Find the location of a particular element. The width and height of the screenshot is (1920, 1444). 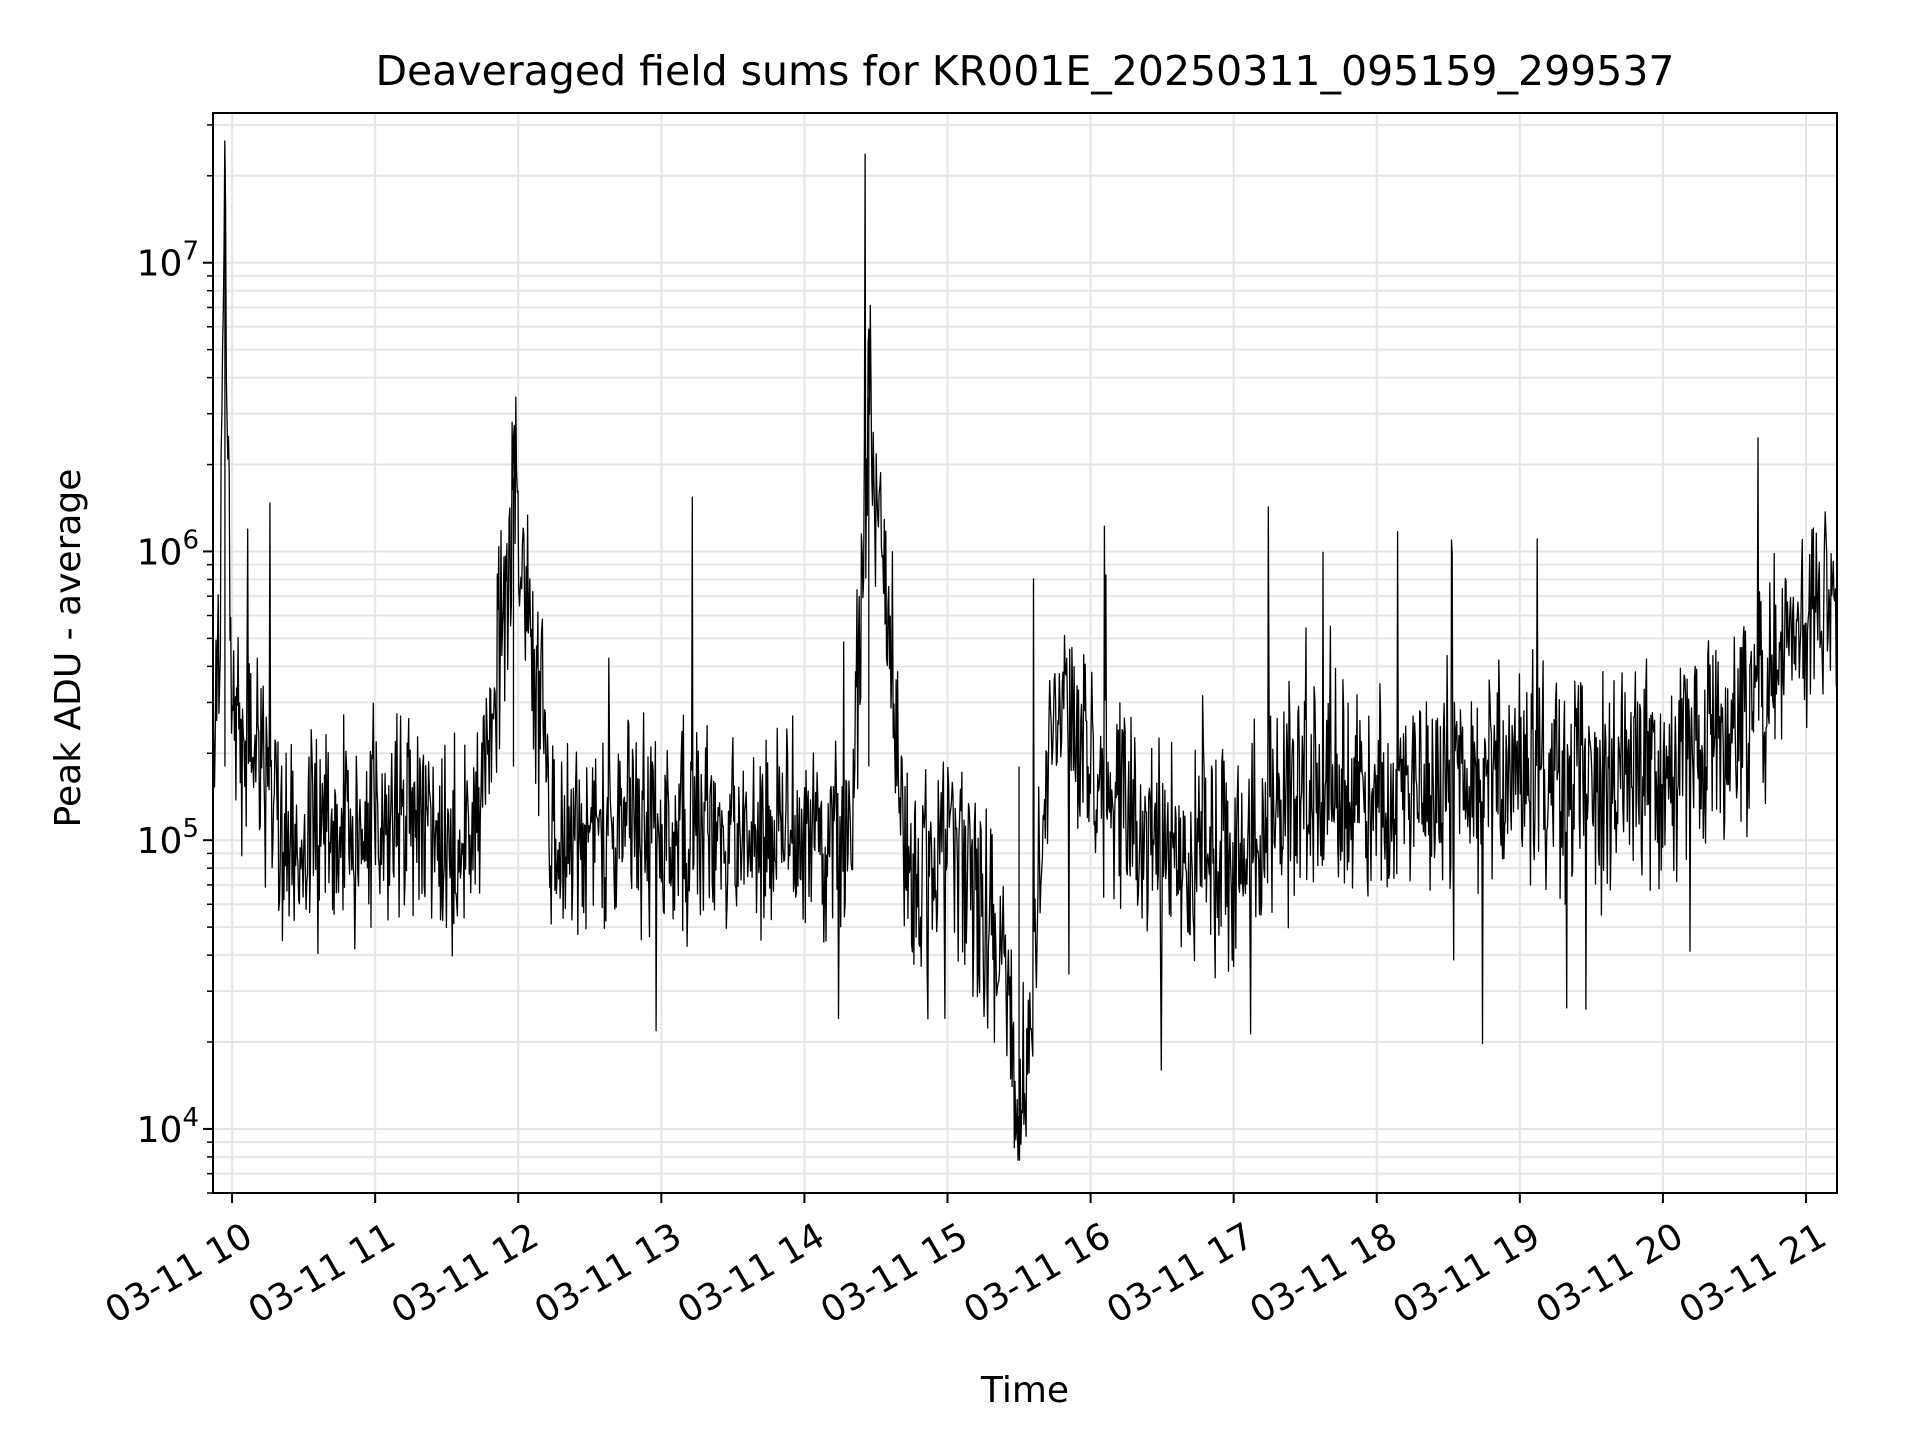

y-tick-label: 10⁴ is located at coordinates (168, 1127).